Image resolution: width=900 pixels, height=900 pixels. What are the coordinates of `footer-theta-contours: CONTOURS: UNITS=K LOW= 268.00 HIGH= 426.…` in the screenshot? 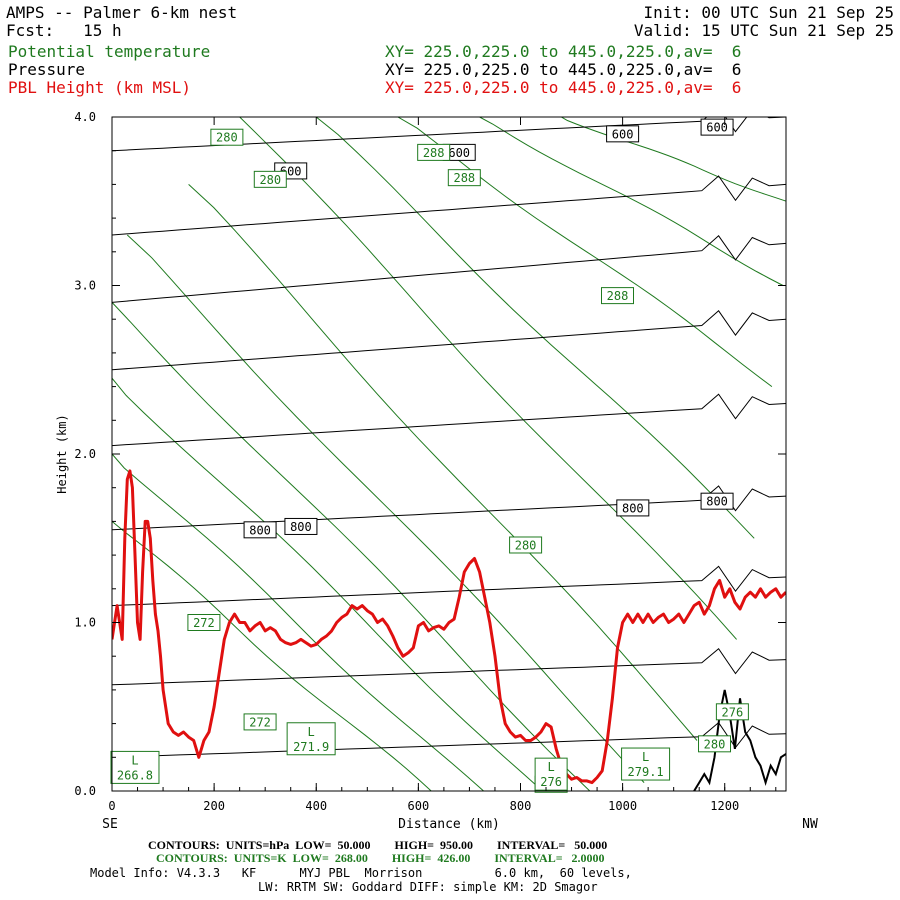 It's located at (380, 858).